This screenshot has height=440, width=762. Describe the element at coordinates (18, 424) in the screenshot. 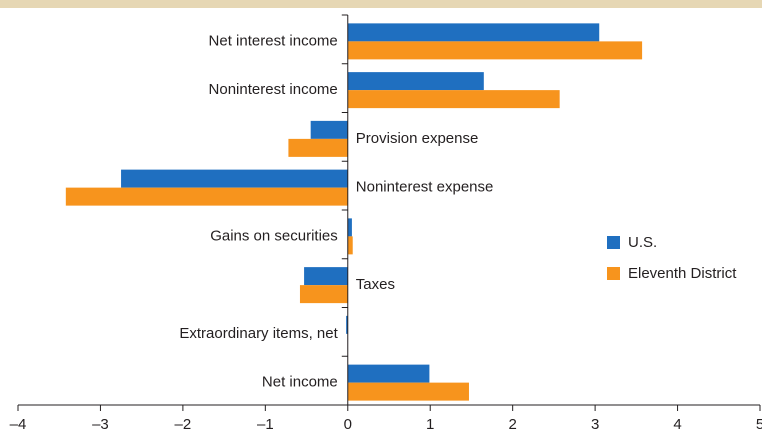

I see `x-tick-label: –4` at that location.